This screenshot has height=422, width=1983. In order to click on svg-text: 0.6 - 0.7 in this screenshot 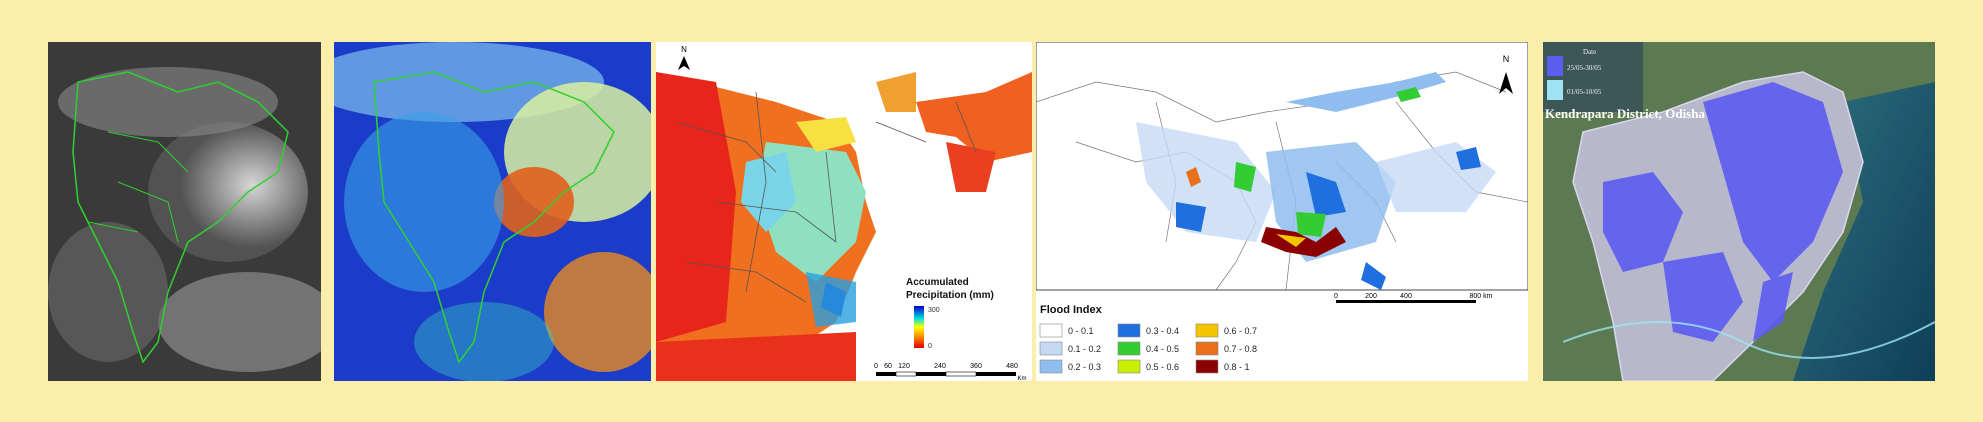, I will do `click(1240, 331)`.